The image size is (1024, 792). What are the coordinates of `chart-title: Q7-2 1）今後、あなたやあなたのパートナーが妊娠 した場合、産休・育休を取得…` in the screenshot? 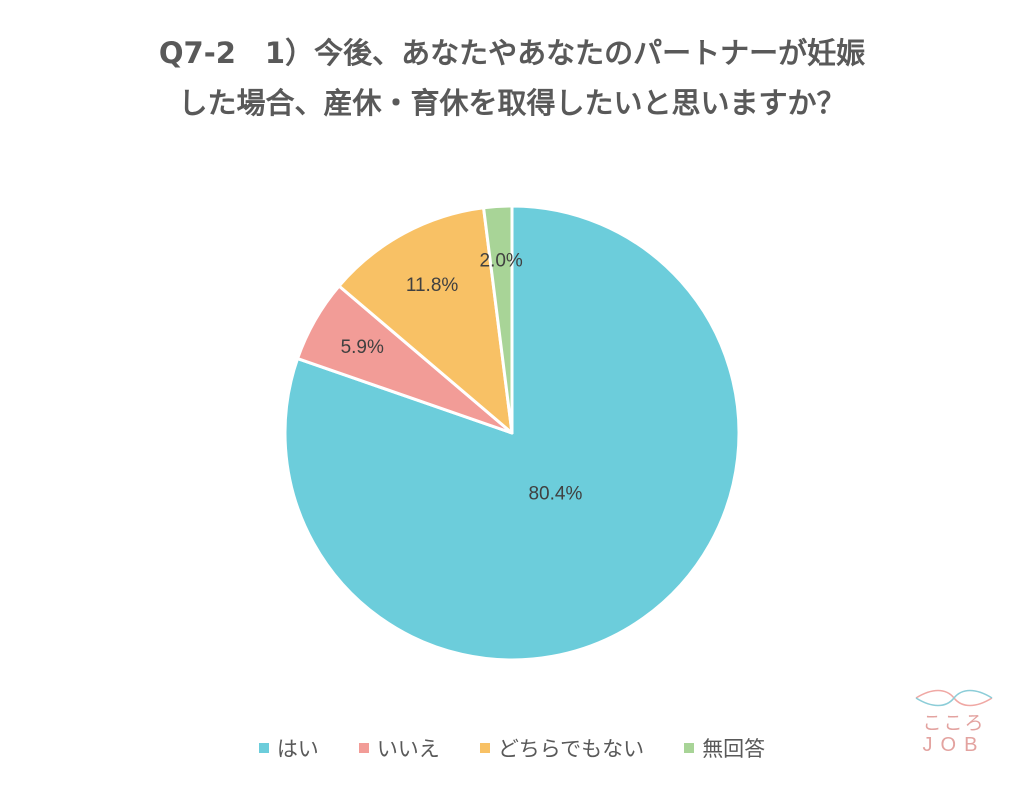 It's located at (512, 78).